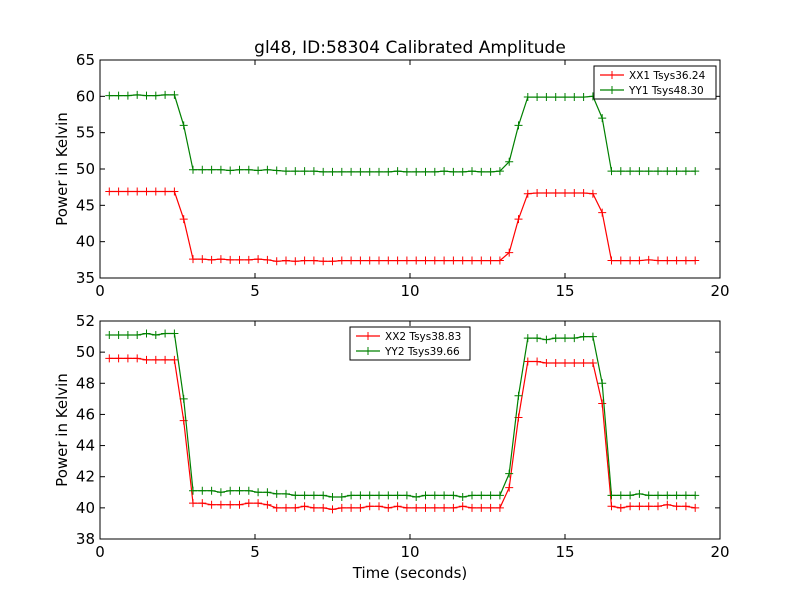  What do you see at coordinates (85, 96) in the screenshot?
I see `y-tick-label: 60` at bounding box center [85, 96].